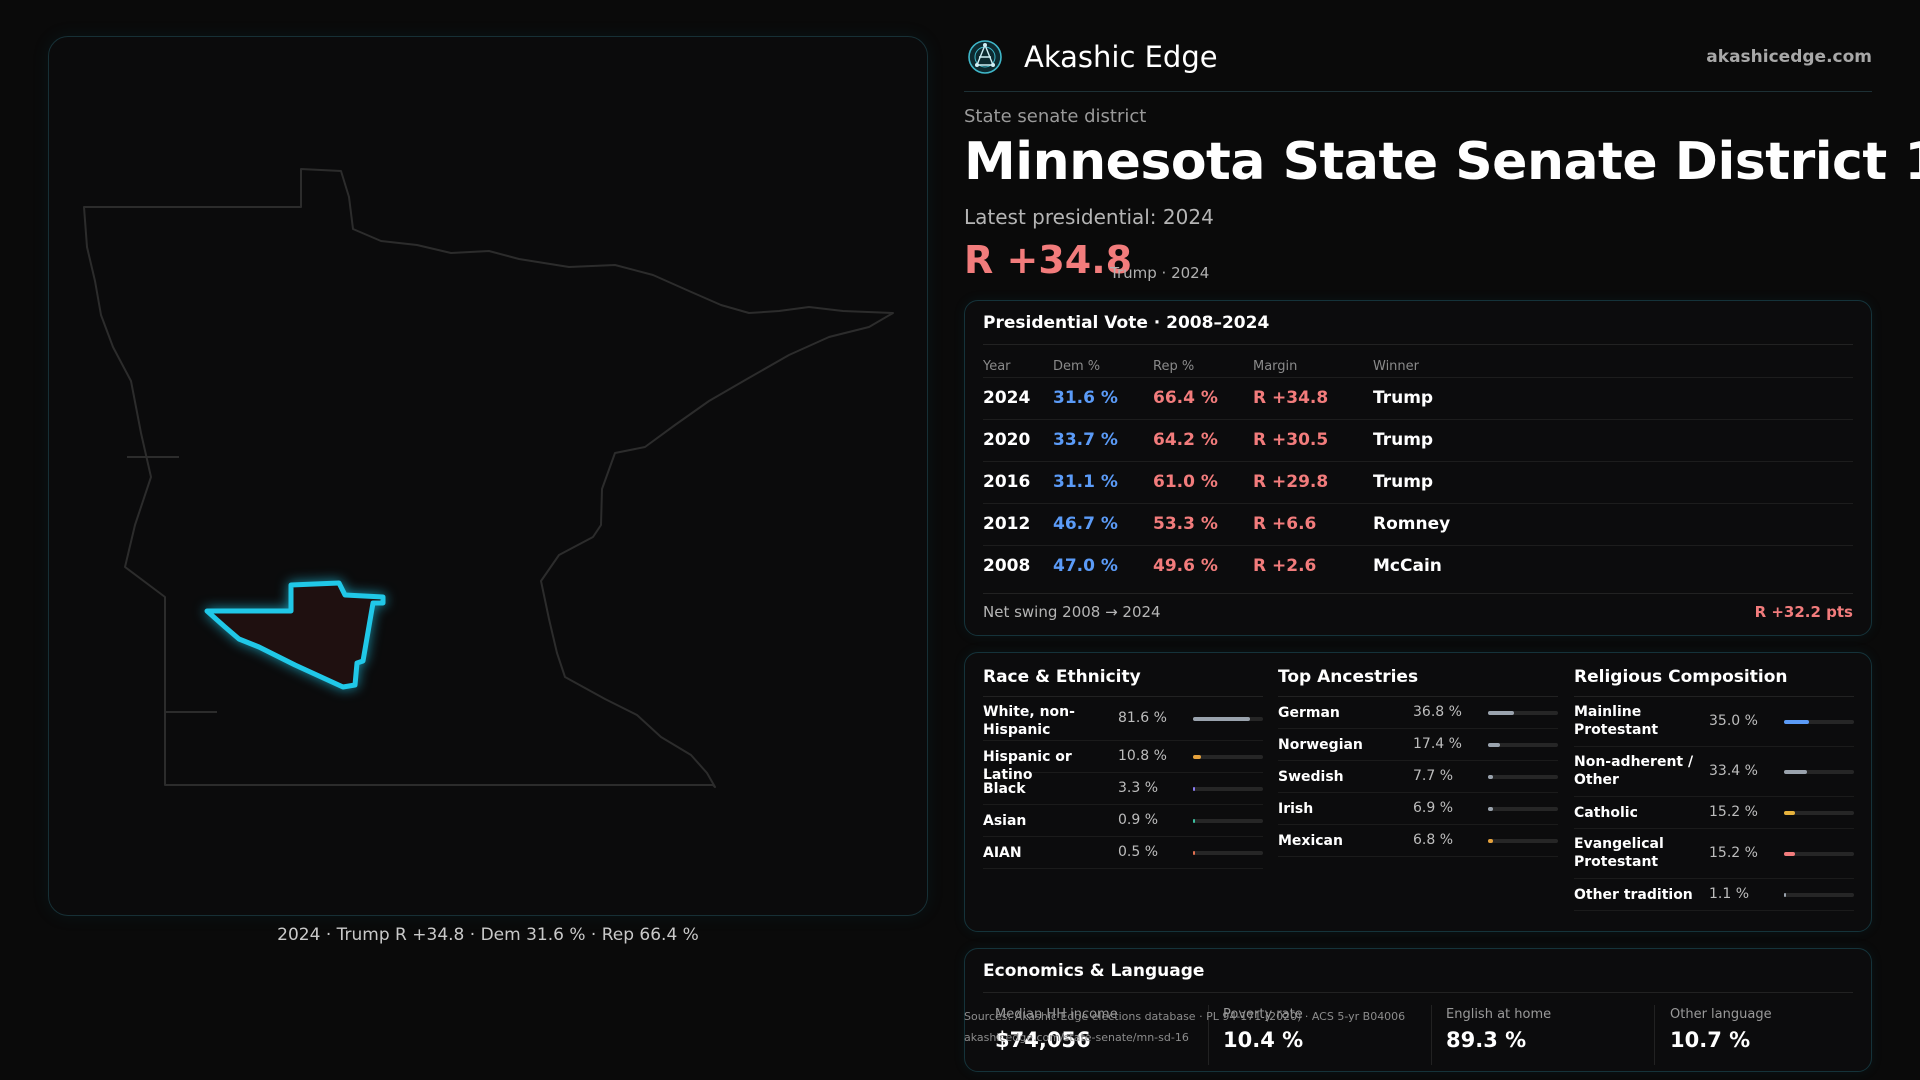 The image size is (1920, 1080). I want to click on row-value: 6.9 %, so click(1433, 808).